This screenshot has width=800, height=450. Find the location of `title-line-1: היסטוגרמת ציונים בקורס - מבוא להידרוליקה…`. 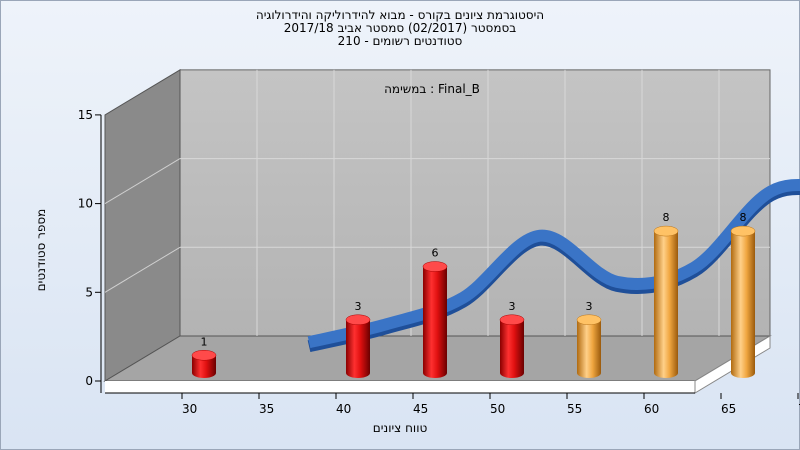

title-line-1: היסטוגרמת ציונים בקורס - מבוא להידרוליקה… is located at coordinates (400, 15).